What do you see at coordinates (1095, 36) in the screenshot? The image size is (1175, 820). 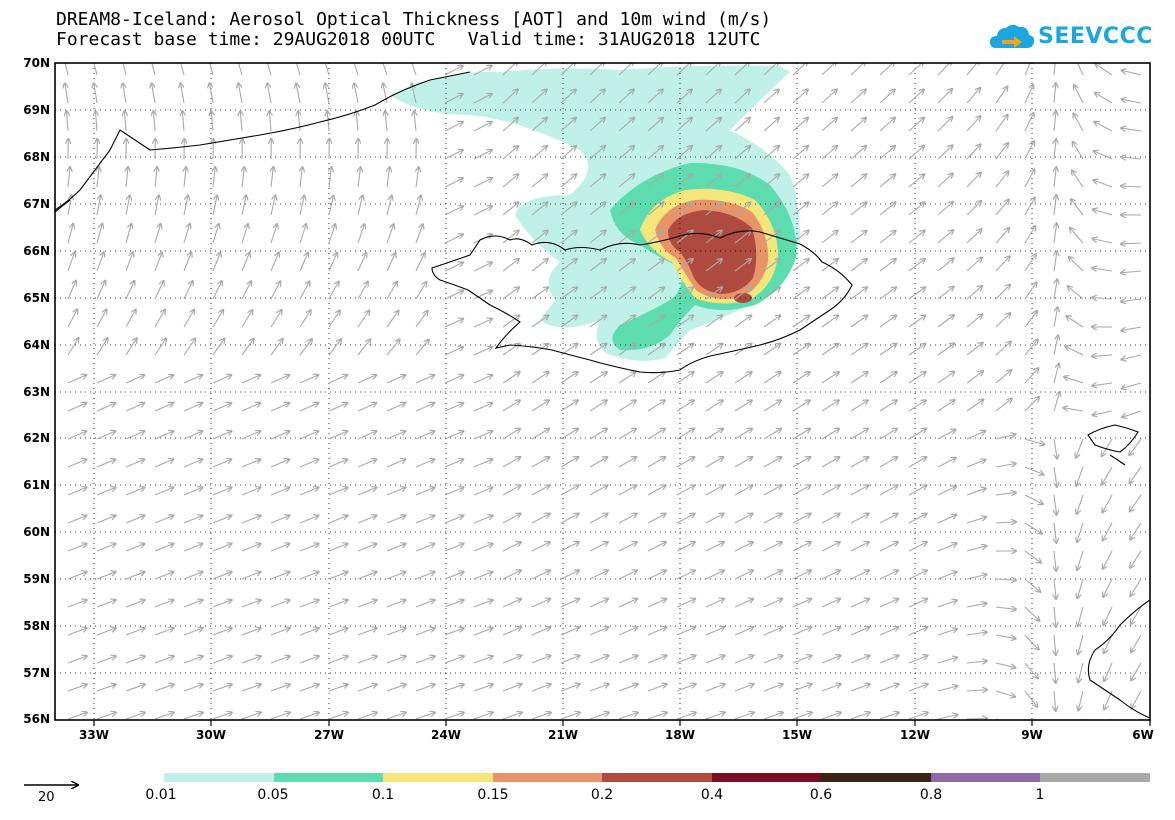 I see `logo-text: SEEVCCC` at bounding box center [1095, 36].